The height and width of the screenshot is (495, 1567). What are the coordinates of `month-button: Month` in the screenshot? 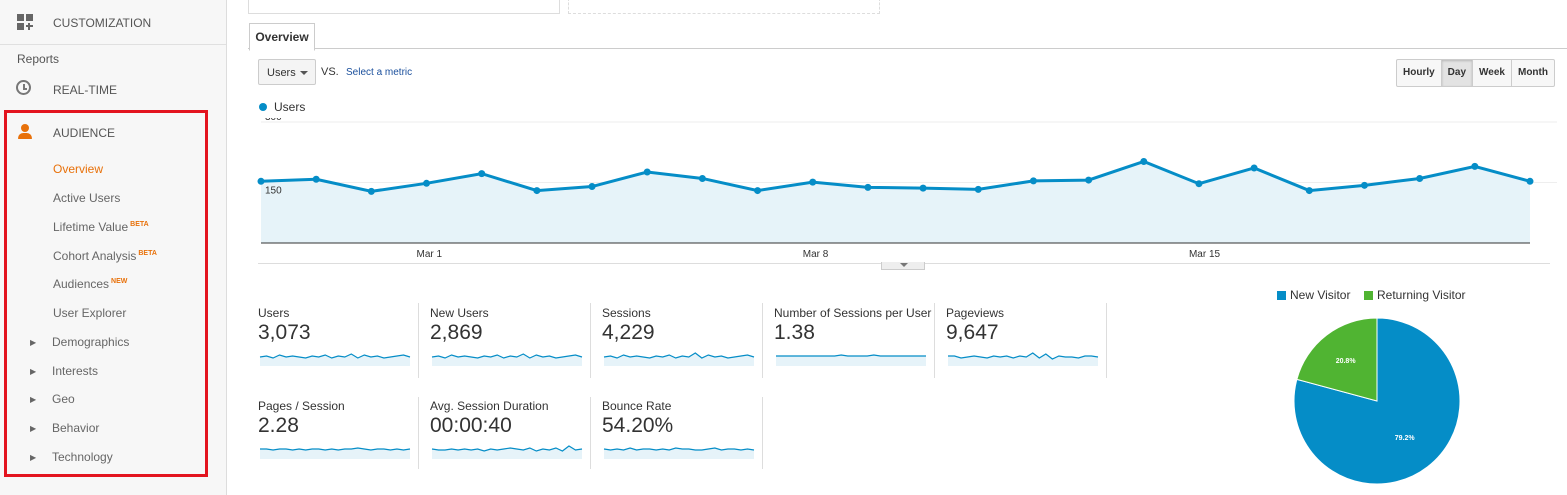 It's located at (1532, 72).